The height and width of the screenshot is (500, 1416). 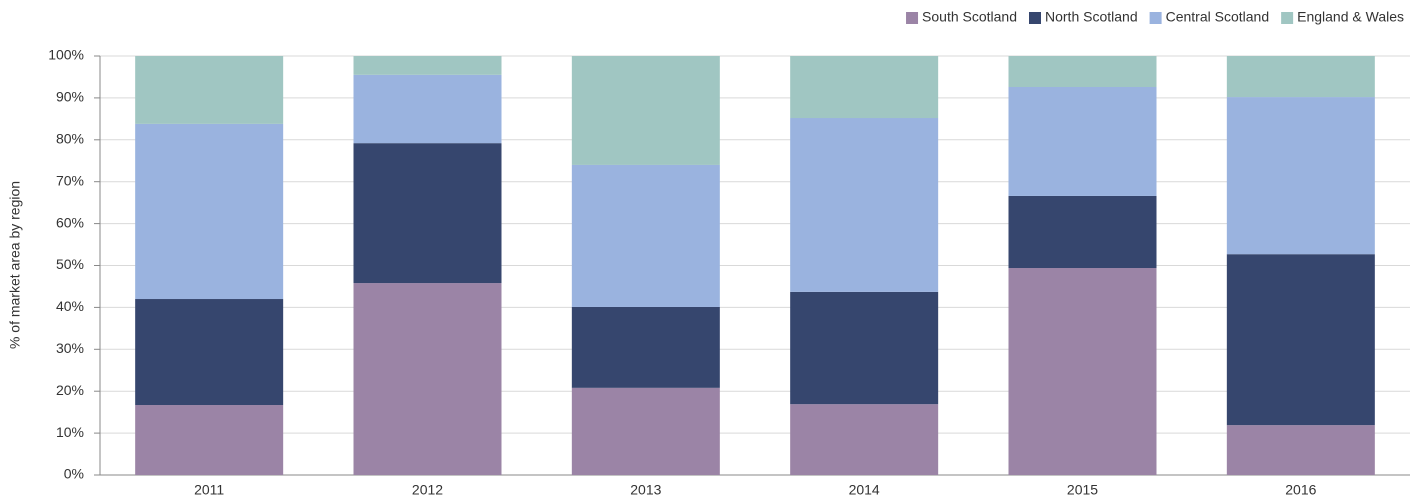 What do you see at coordinates (70, 264) in the screenshot?
I see `y-tick-label: 50%` at bounding box center [70, 264].